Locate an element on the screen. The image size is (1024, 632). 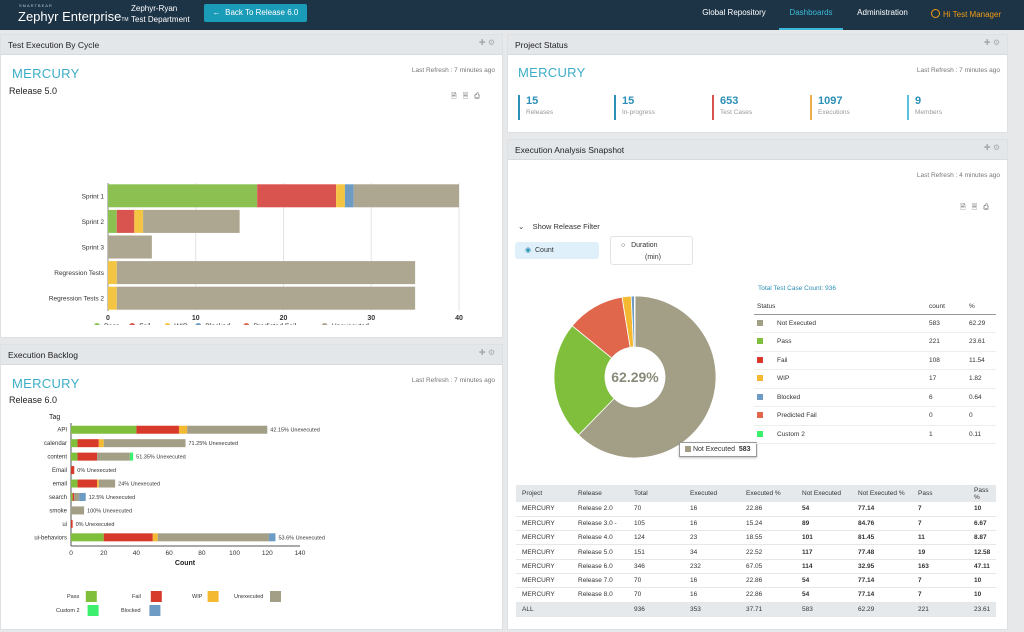
stat-label: In-progress is located at coordinates (638, 112).